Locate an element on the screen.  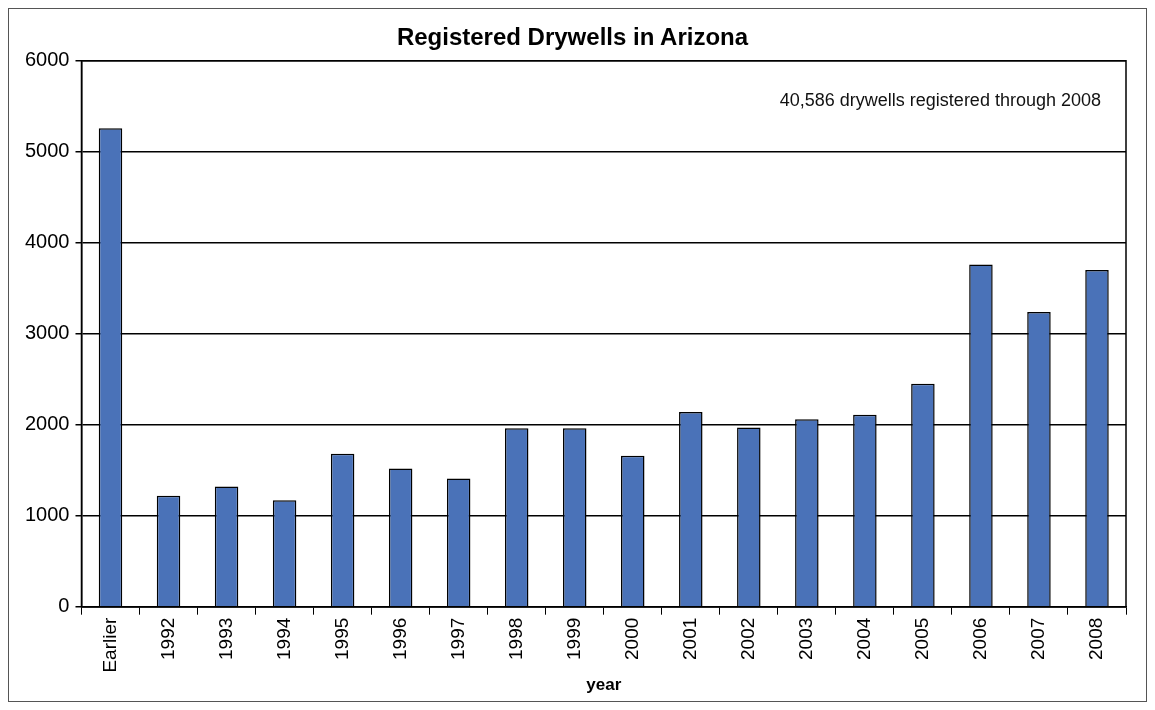
x-tick-label: 2001 is located at coordinates (690, 638).